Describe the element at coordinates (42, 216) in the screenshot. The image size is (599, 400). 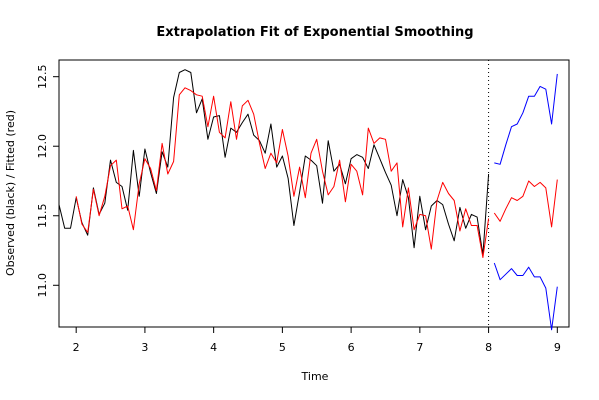
I see `y-tick-label: 11.5` at that location.